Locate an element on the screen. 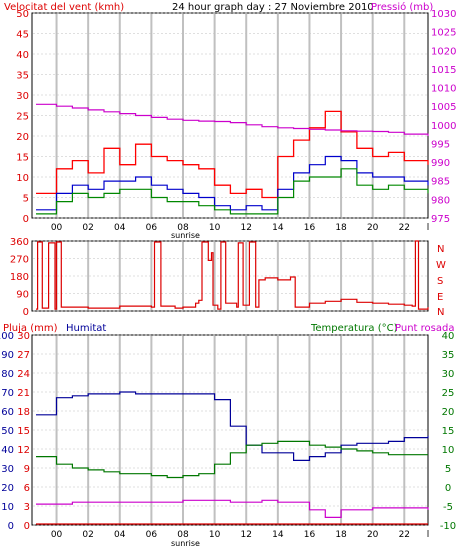  wind-x-tick-label: 04 is located at coordinates (120, 228).